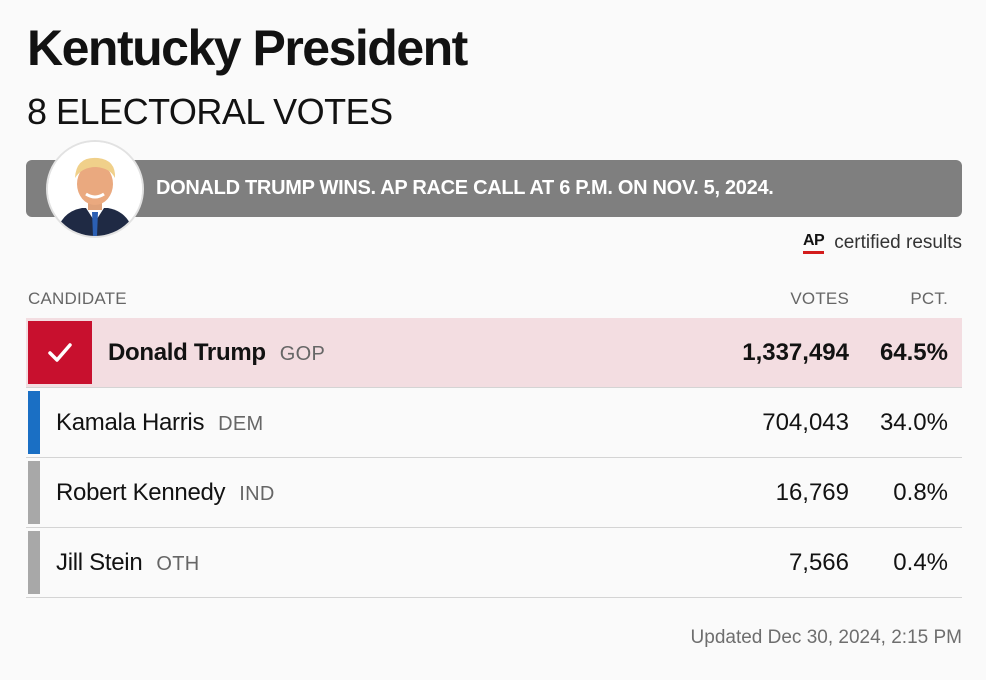 The image size is (986, 680). I want to click on page-subtitle: 8 ELECTORAL VOTES, so click(210, 111).